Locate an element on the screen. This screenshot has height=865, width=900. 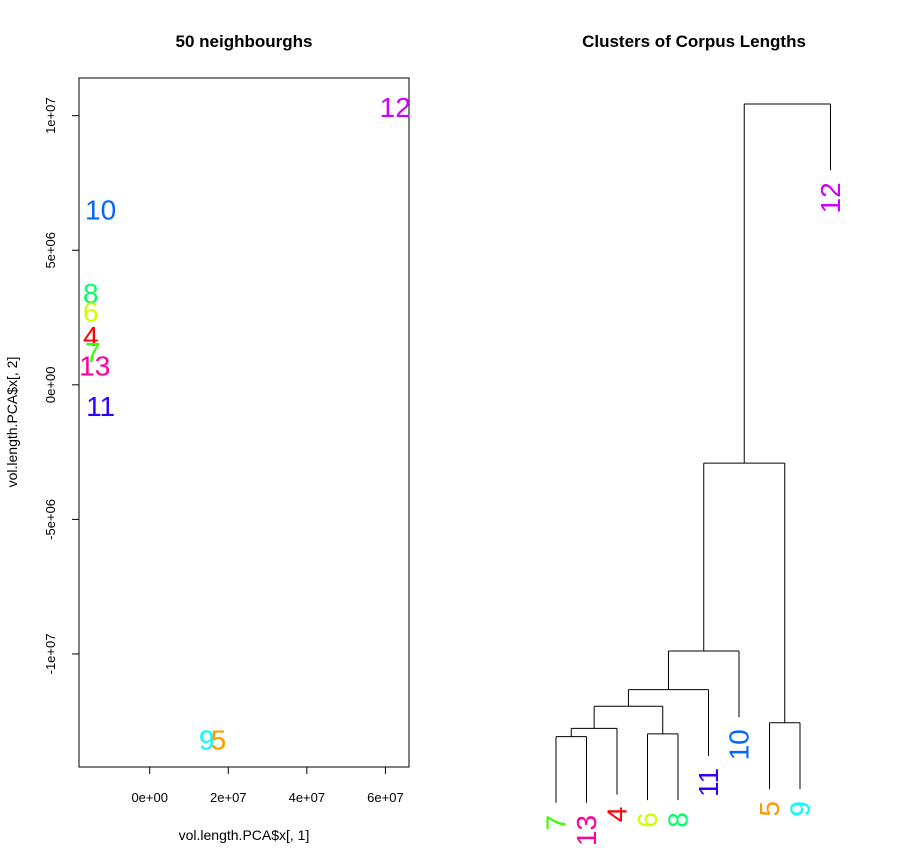
scatter-x-label: vol.length.PCA$x[, 1] is located at coordinates (244, 835).